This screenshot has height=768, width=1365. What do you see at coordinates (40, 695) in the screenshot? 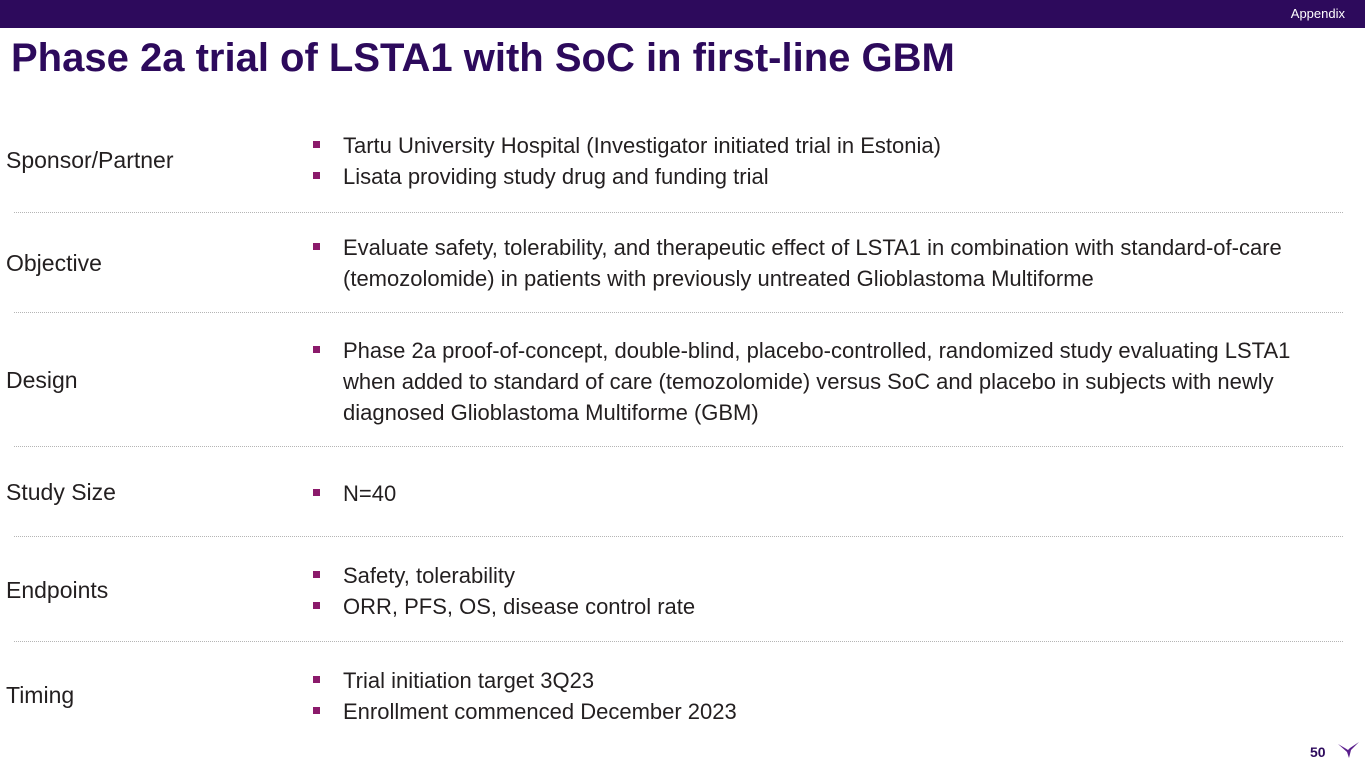
I see `row-label-timing: Timing` at bounding box center [40, 695].